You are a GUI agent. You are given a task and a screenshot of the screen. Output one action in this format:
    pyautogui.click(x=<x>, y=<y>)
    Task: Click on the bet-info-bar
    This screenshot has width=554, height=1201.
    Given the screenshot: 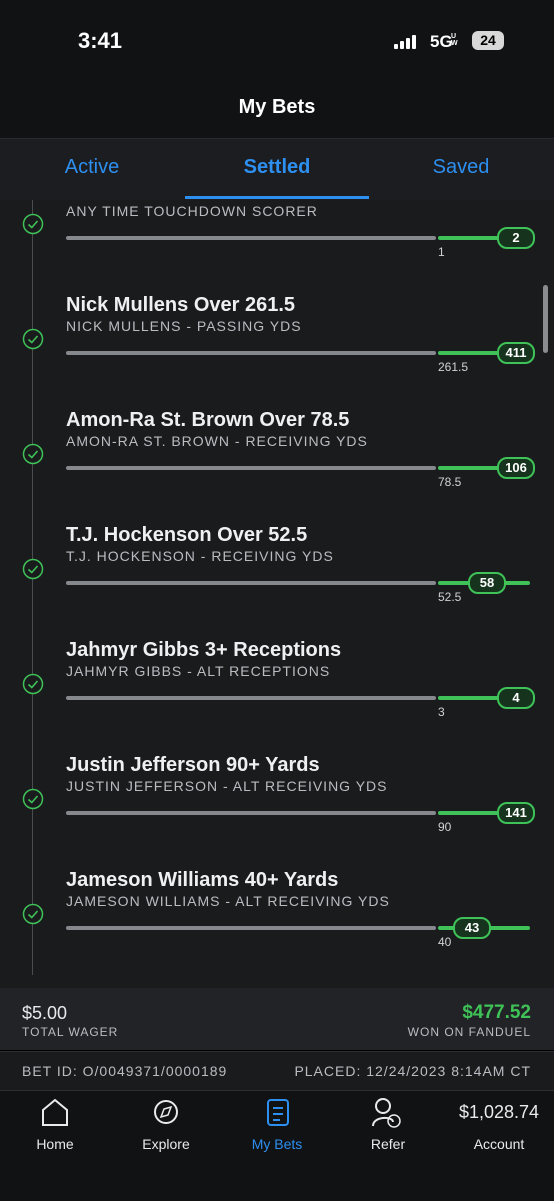 What is the action you would take?
    pyautogui.click(x=277, y=1070)
    